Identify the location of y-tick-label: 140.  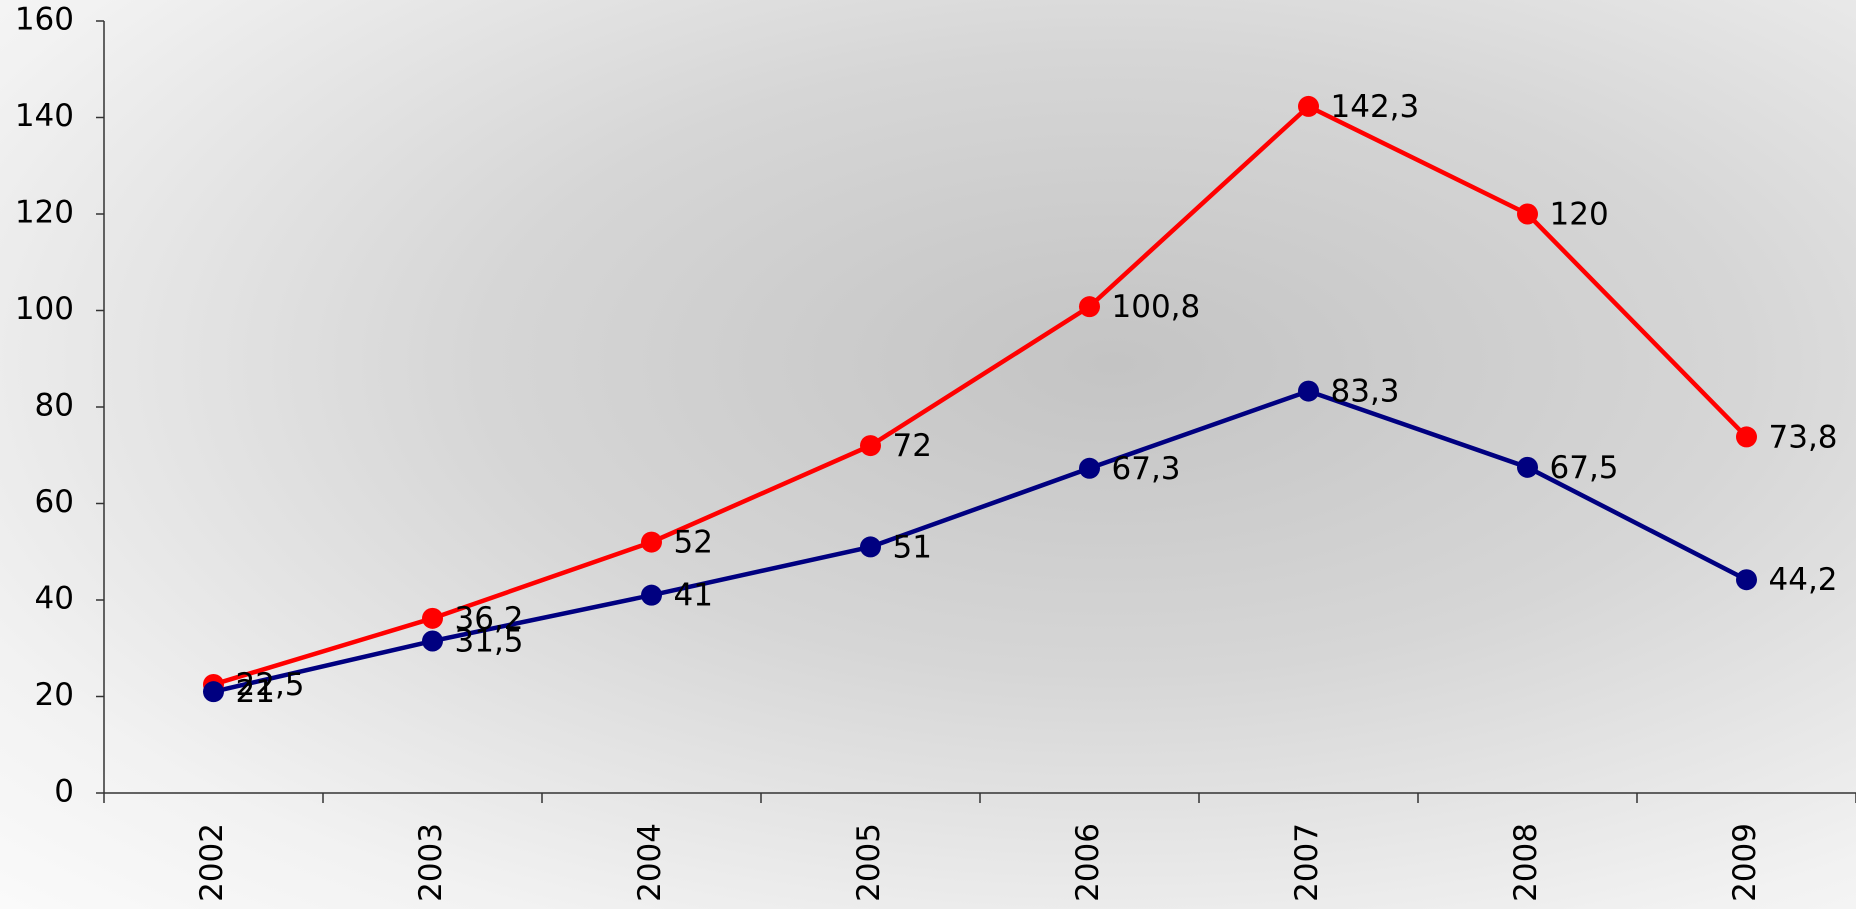
(44, 116).